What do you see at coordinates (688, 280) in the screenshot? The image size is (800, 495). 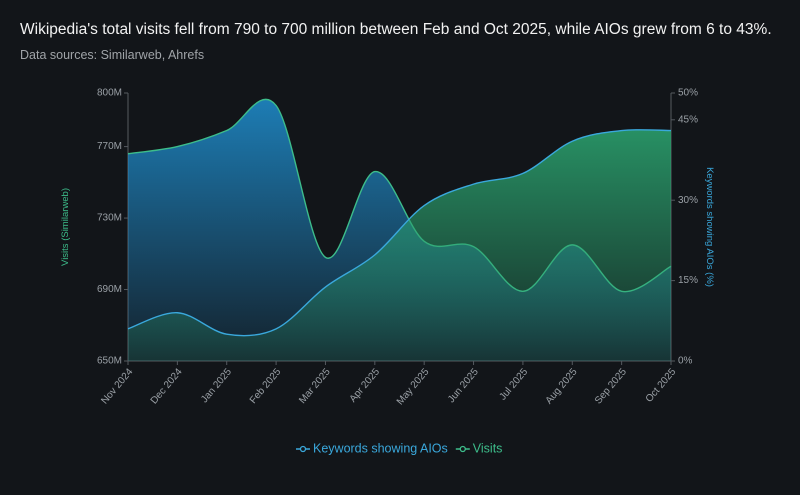 I see `y2-tick-label: 15%` at bounding box center [688, 280].